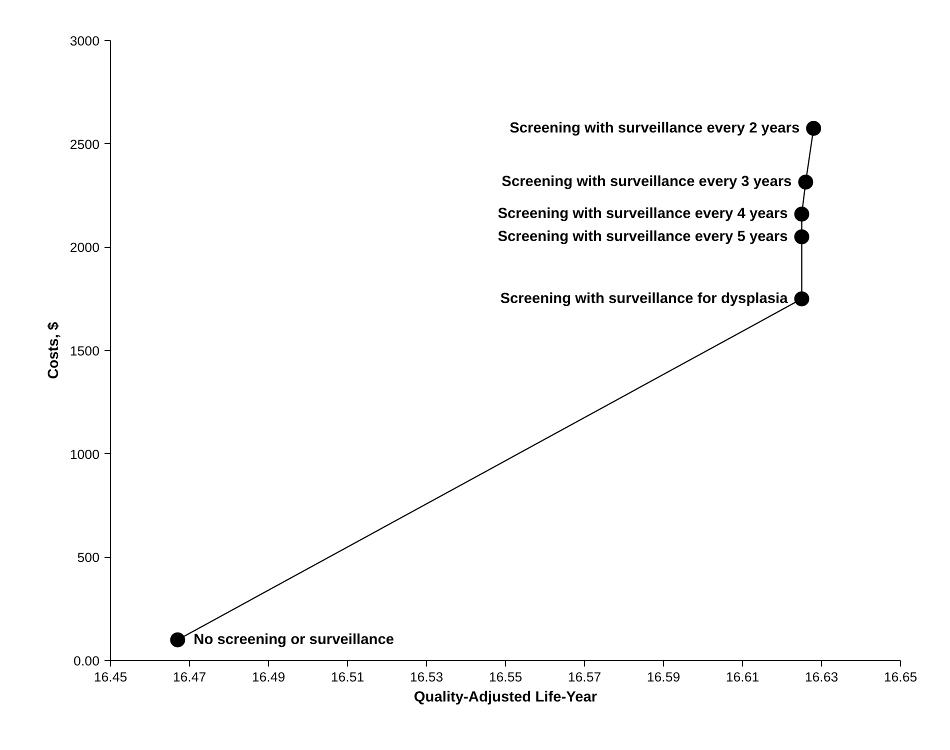 The width and height of the screenshot is (950, 750). I want to click on y-tick-label: 2000, so click(85, 248).